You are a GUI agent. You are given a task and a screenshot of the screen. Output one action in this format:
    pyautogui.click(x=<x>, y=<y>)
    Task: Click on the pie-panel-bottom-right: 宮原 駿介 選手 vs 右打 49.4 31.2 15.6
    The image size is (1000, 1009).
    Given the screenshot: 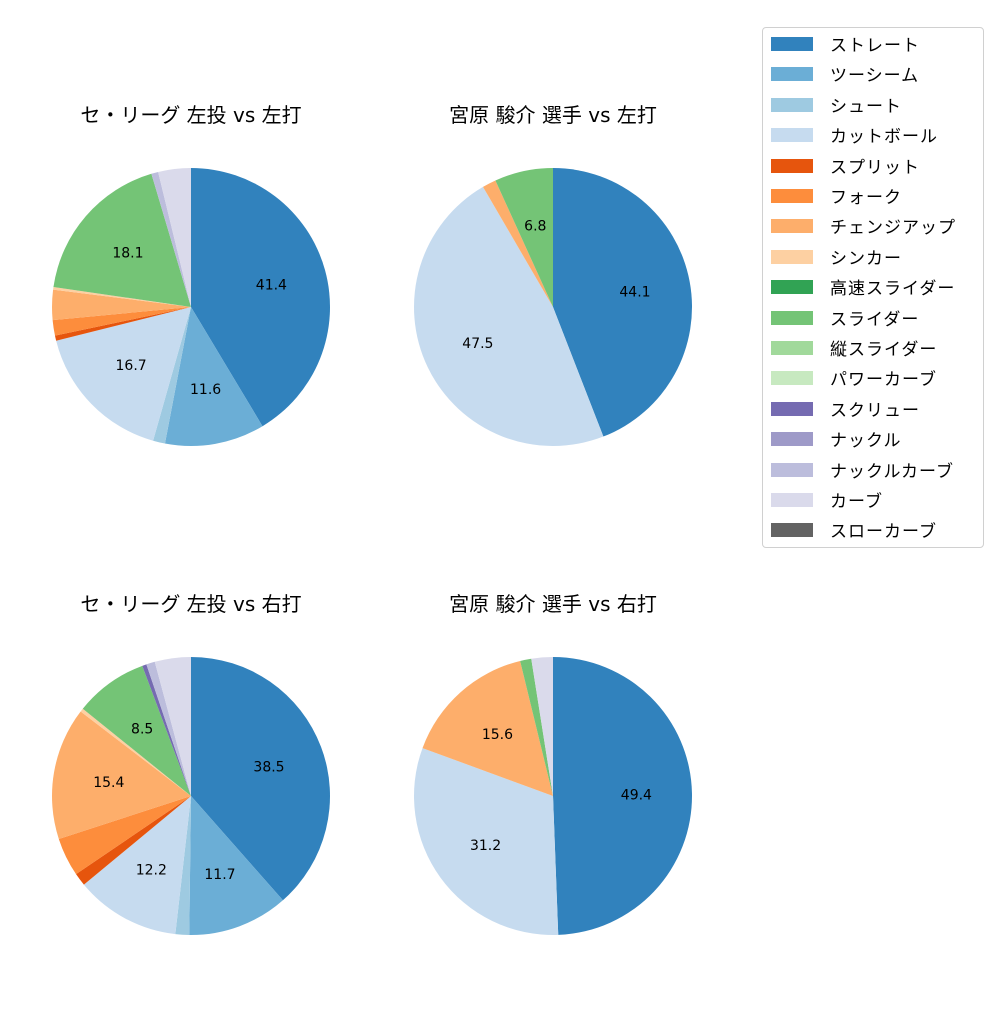 What is the action you would take?
    pyautogui.click(x=553, y=799)
    